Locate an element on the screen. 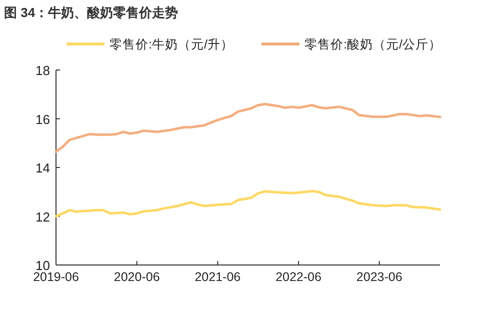 This screenshot has height=315, width=488. x-tick-label: 2019-06 is located at coordinates (56, 277).